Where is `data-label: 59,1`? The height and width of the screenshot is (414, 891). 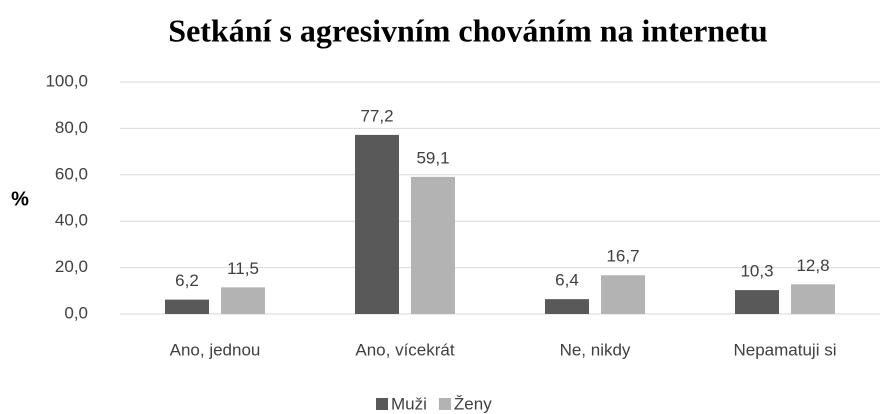 data-label: 59,1 is located at coordinates (432, 157).